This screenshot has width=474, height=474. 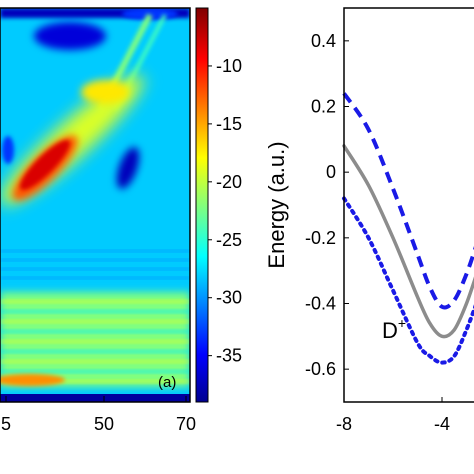 I want to click on line-y-tick-label: 0.4, so click(x=323, y=41).